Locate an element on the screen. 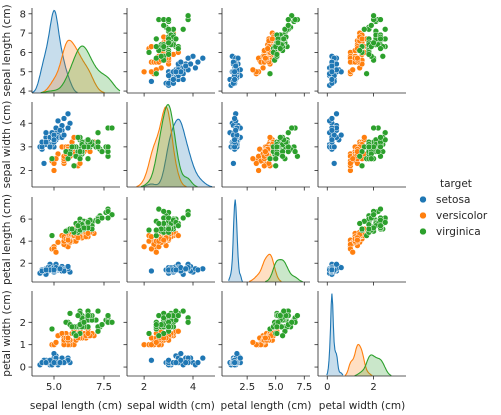  y-tick-label: 8 is located at coordinates (23, 14).